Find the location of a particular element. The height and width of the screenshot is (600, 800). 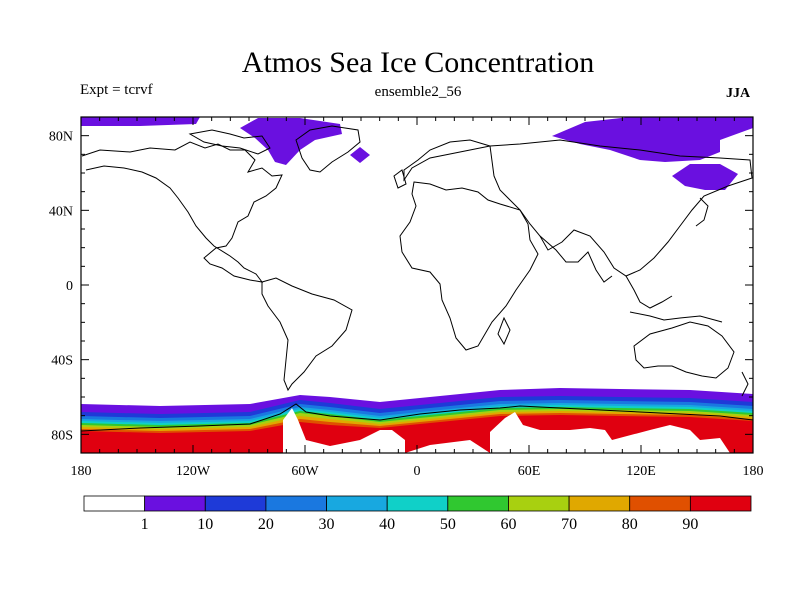

north-america-coast is located at coordinates (182, 212).